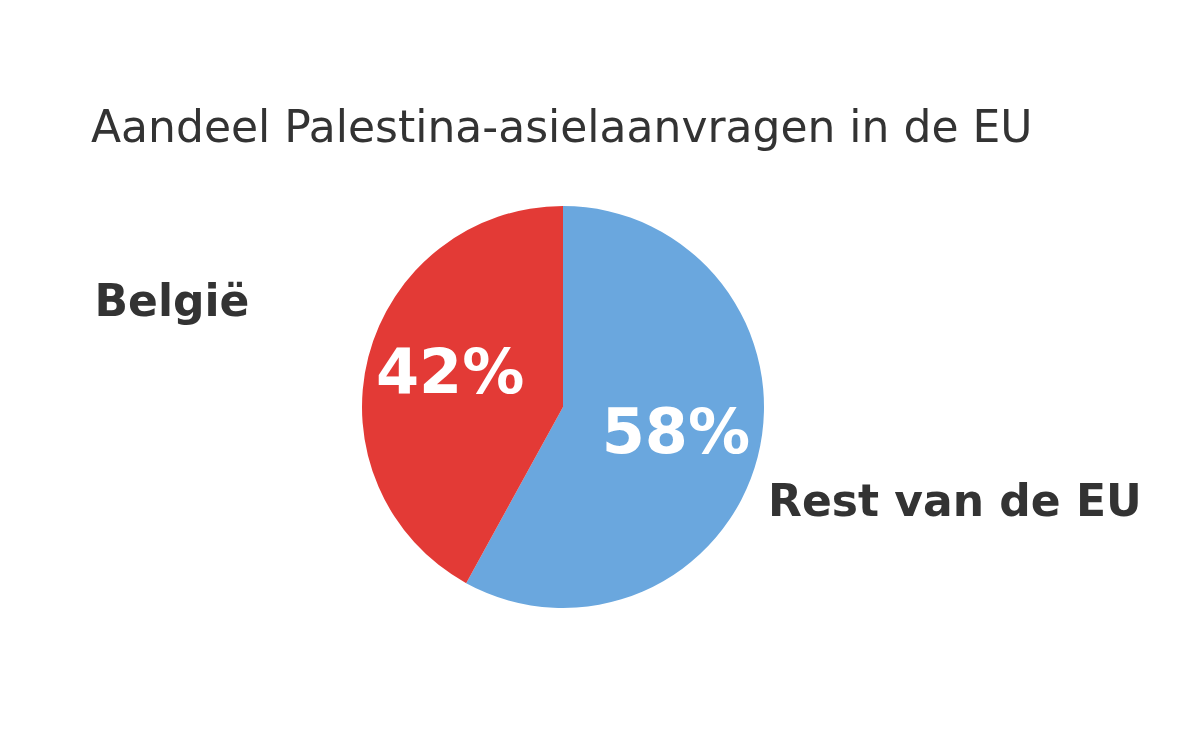  Describe the element at coordinates (172, 301) in the screenshot. I see `slice-label: België` at that location.